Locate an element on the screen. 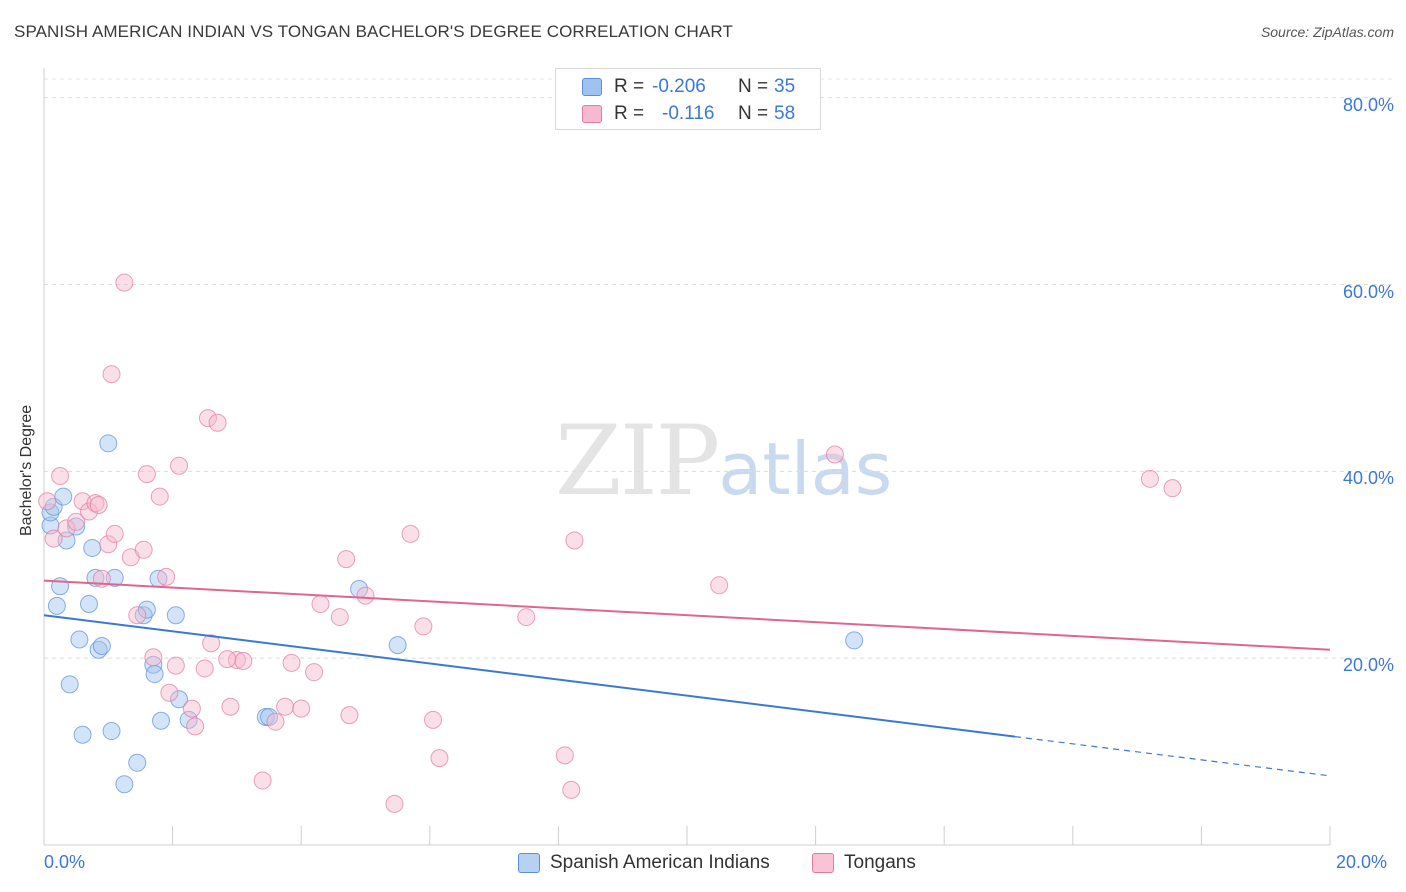  legend-label-spanish: Spanish American Indians is located at coordinates (660, 862).